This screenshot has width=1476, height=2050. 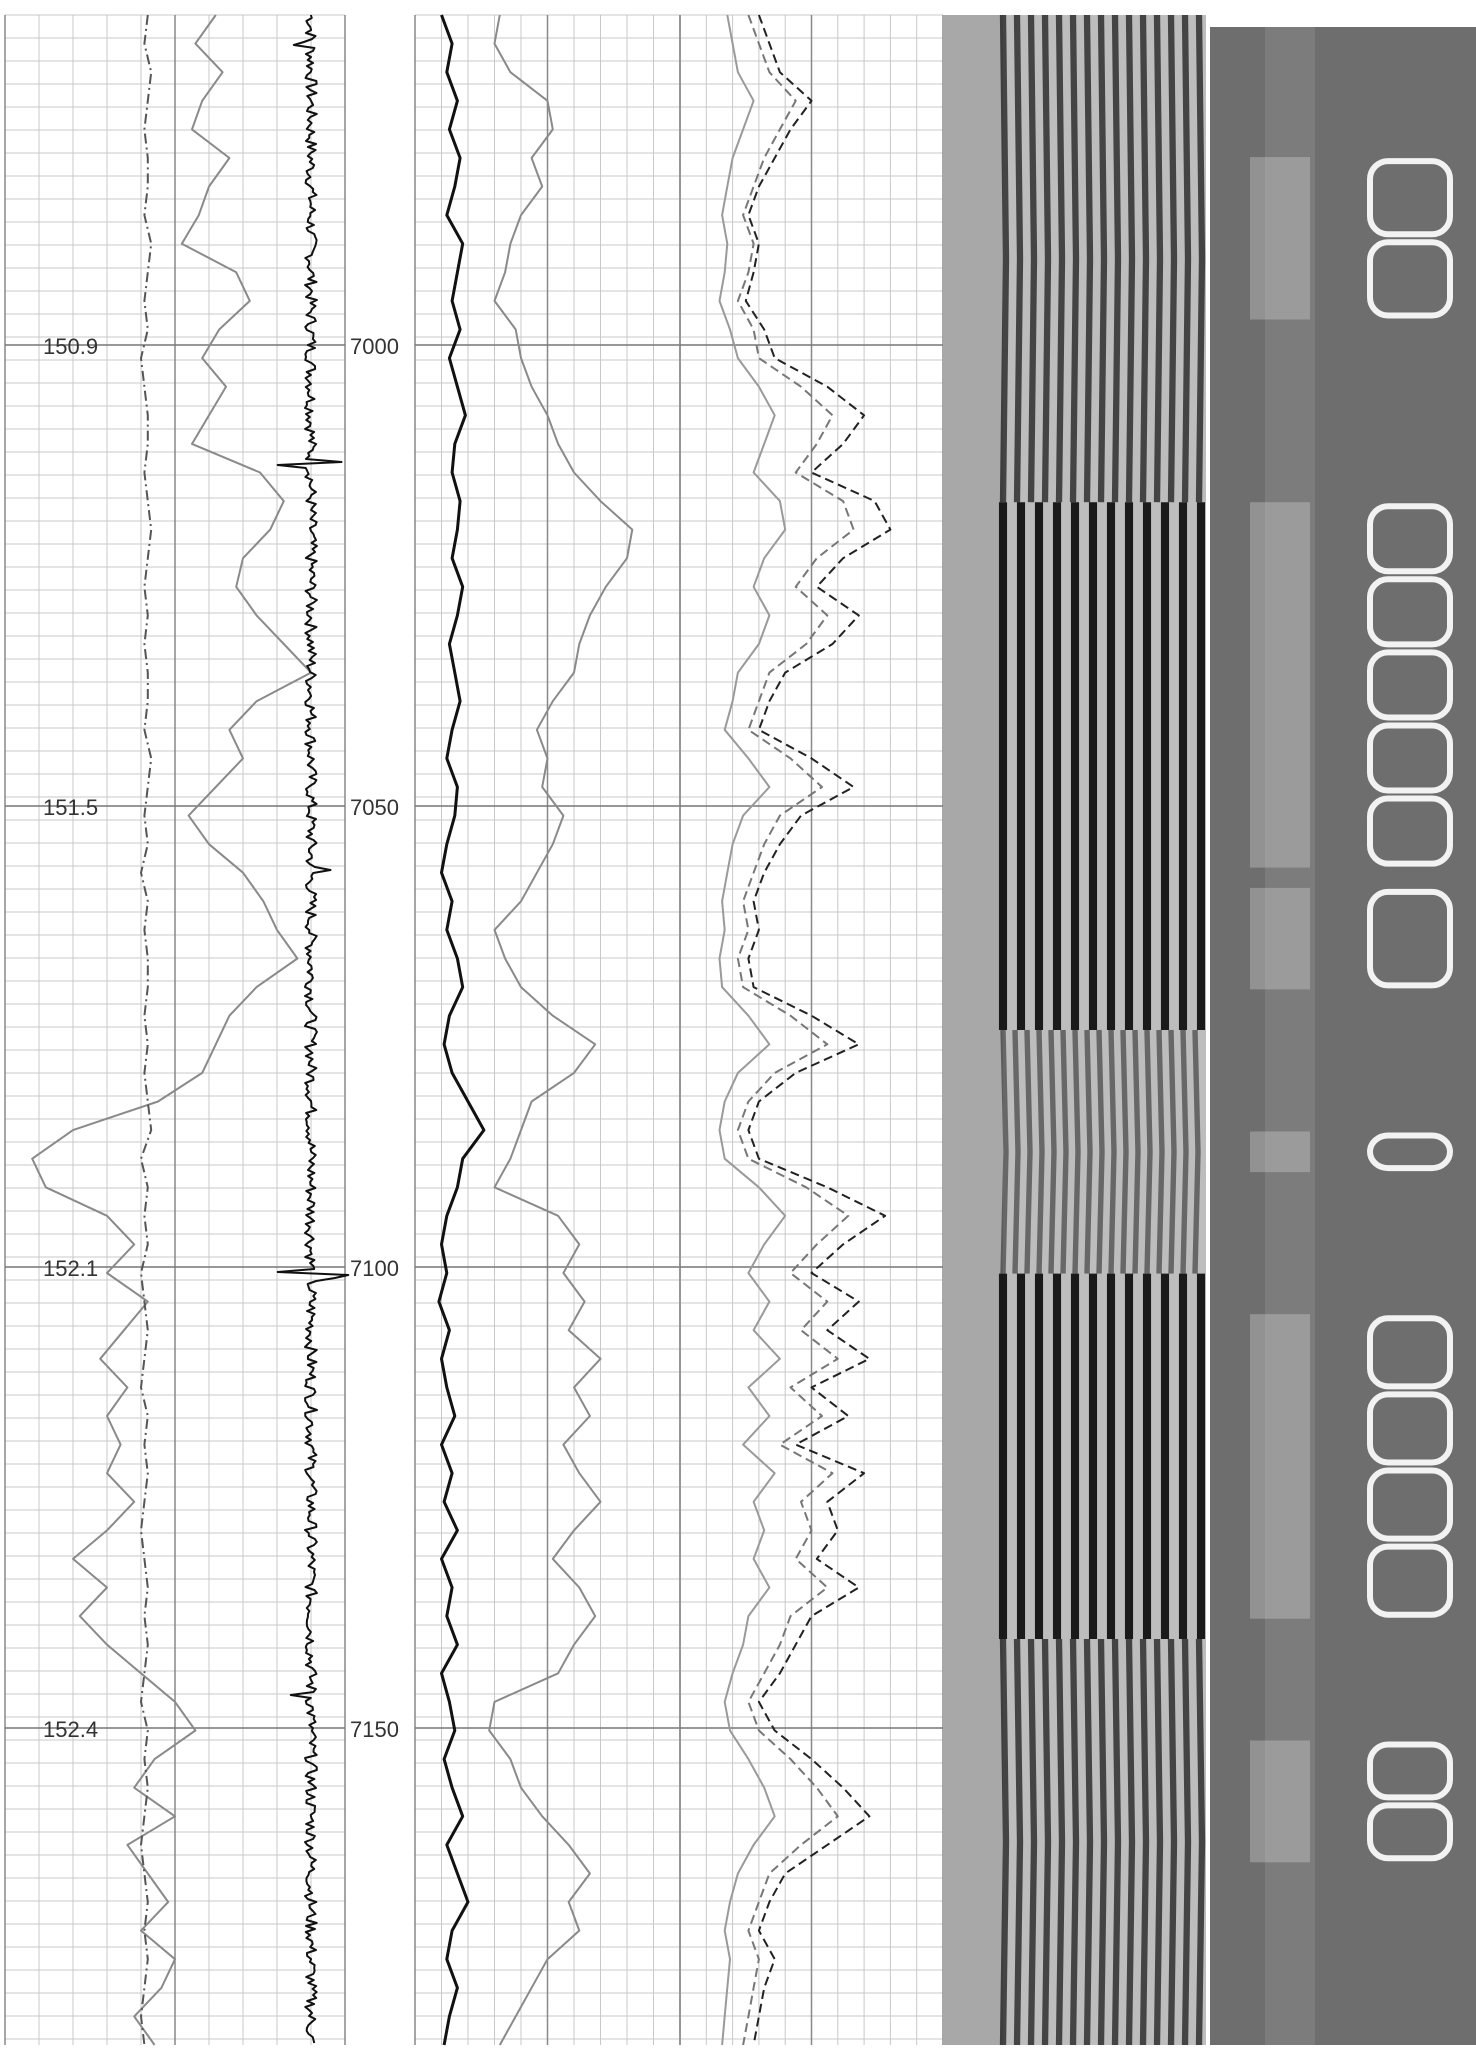 I want to click on image-track-band, so click(x=1290, y=1036).